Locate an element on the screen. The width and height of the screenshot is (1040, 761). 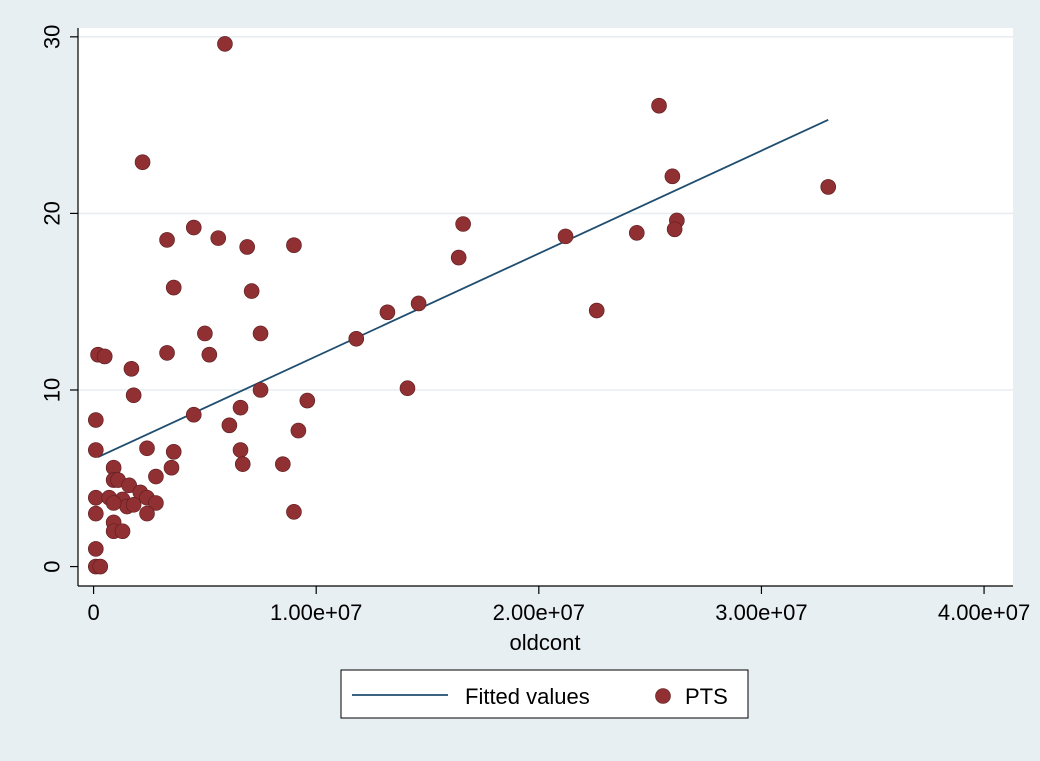
y-tick-label: 0 is located at coordinates (52, 566).